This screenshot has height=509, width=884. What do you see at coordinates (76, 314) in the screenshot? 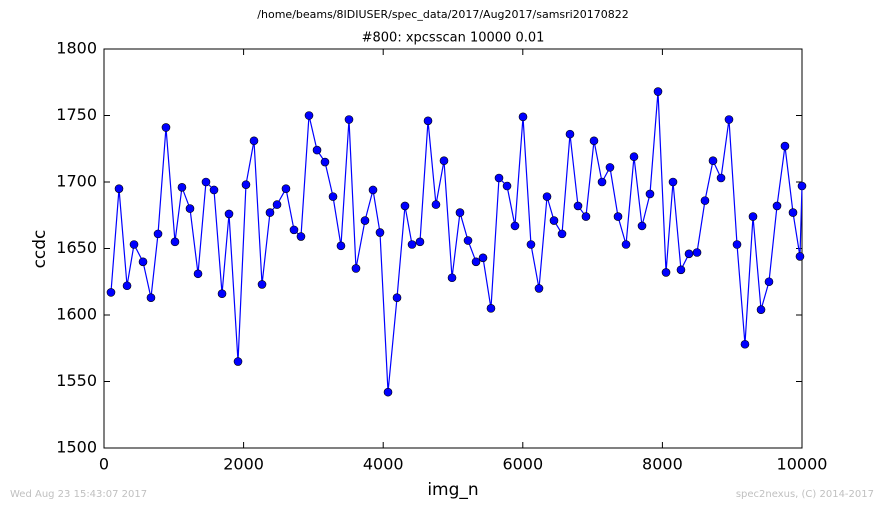
I see `y-tick-label: 1600` at bounding box center [76, 314].